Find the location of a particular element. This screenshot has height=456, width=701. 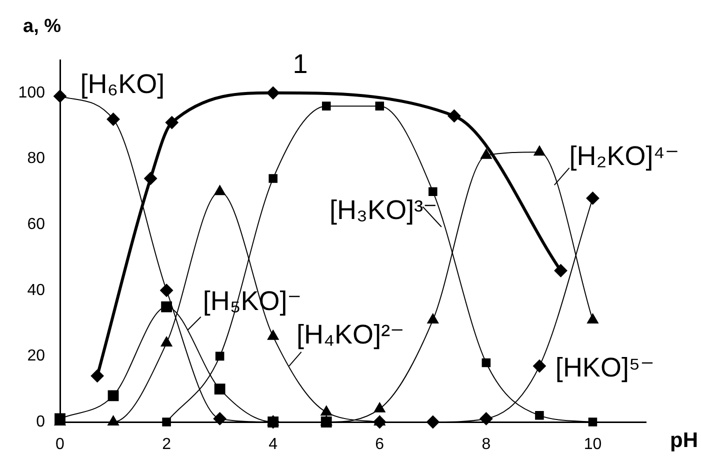

series-label: [H₃KO]³⁻ is located at coordinates (384, 209).